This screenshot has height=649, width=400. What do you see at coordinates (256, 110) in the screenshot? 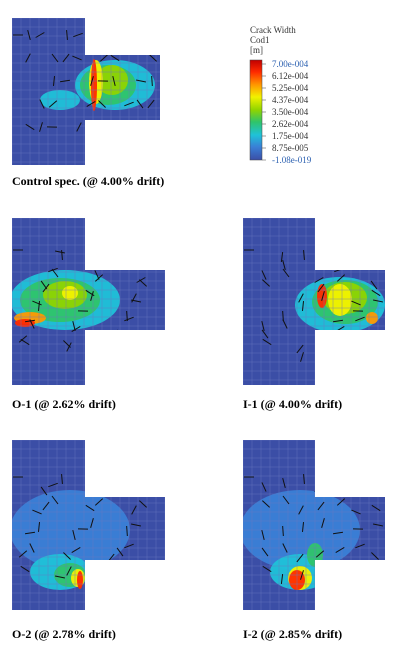
I see `color-bar` at bounding box center [256, 110].